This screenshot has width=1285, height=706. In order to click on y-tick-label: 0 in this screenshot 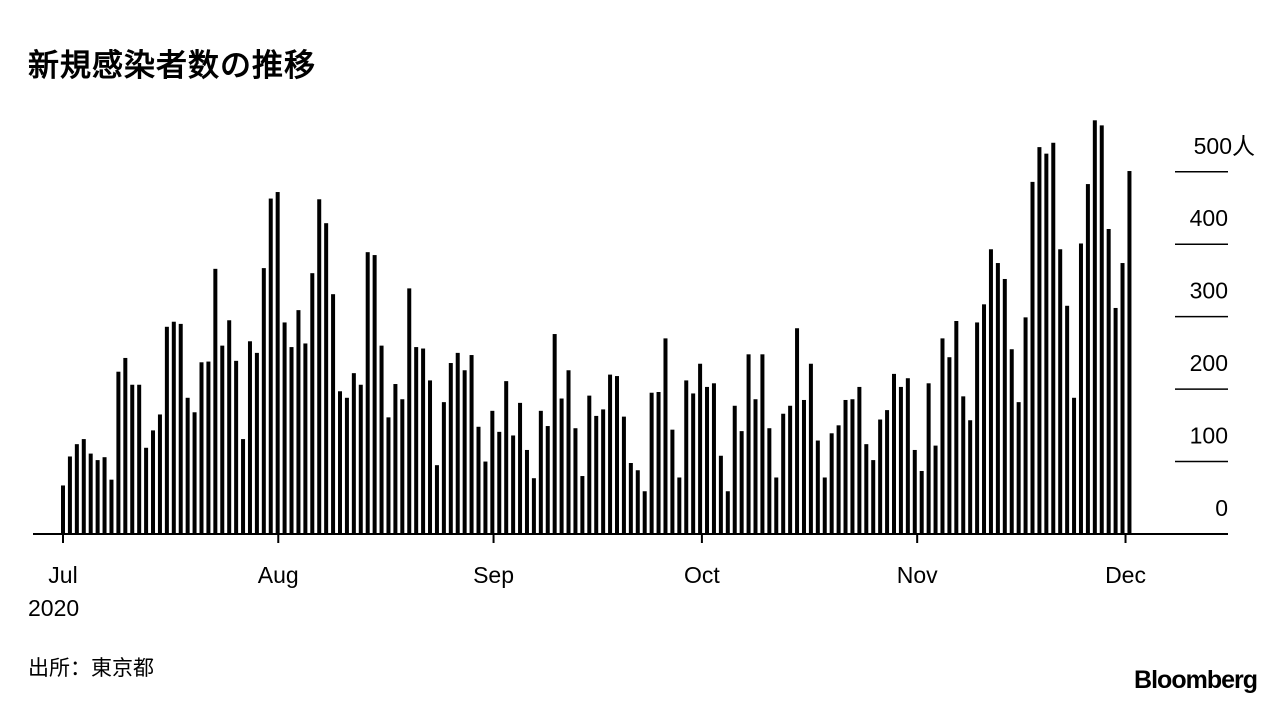, I will do `click(1221, 508)`.